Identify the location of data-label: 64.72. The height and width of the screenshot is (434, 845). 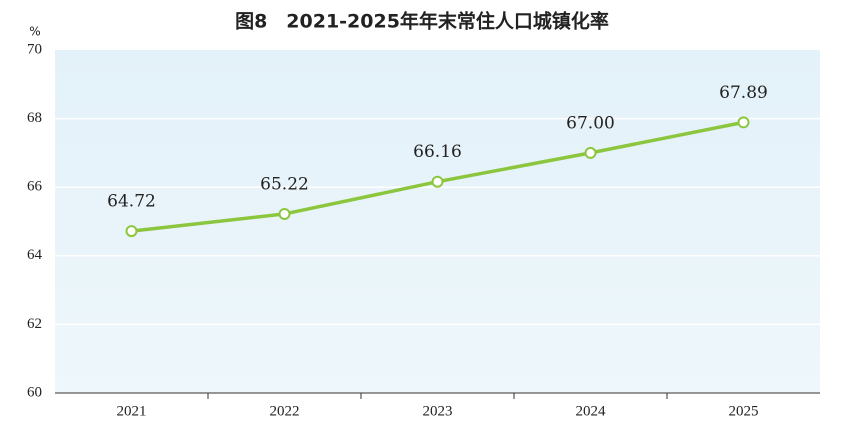
(131, 202).